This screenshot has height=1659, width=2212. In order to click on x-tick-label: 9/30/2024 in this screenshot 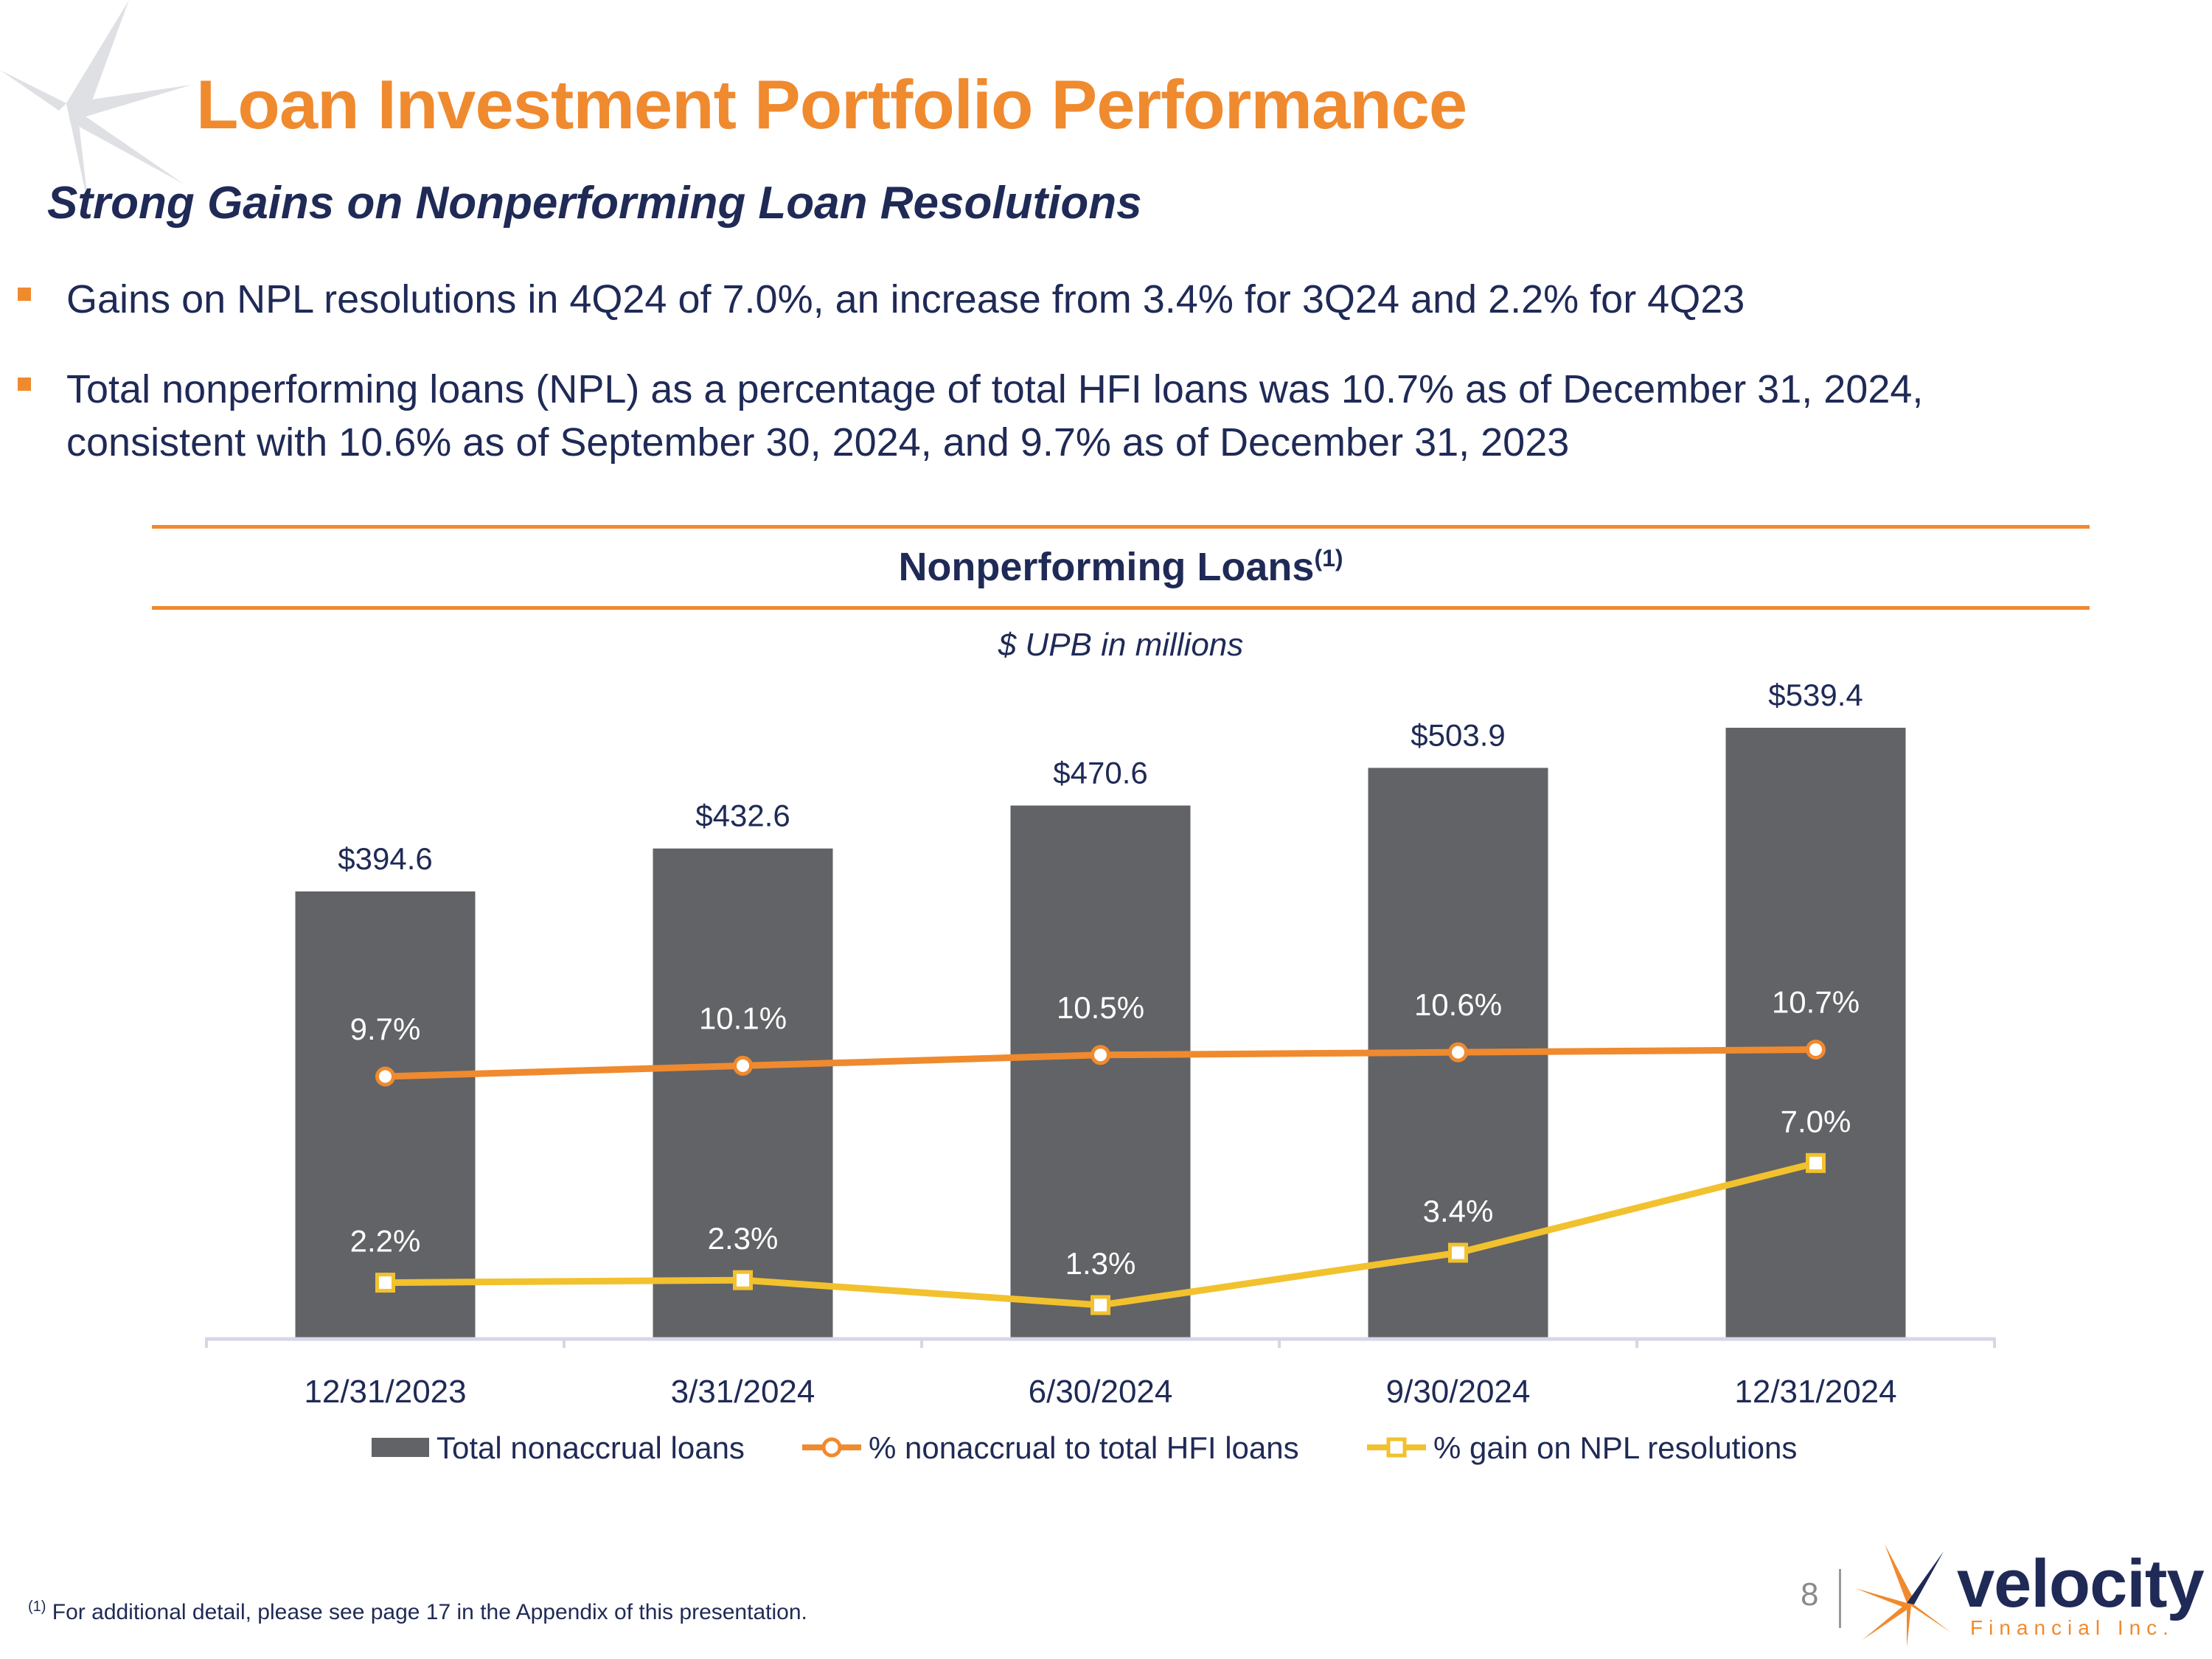, I will do `click(1458, 1392)`.